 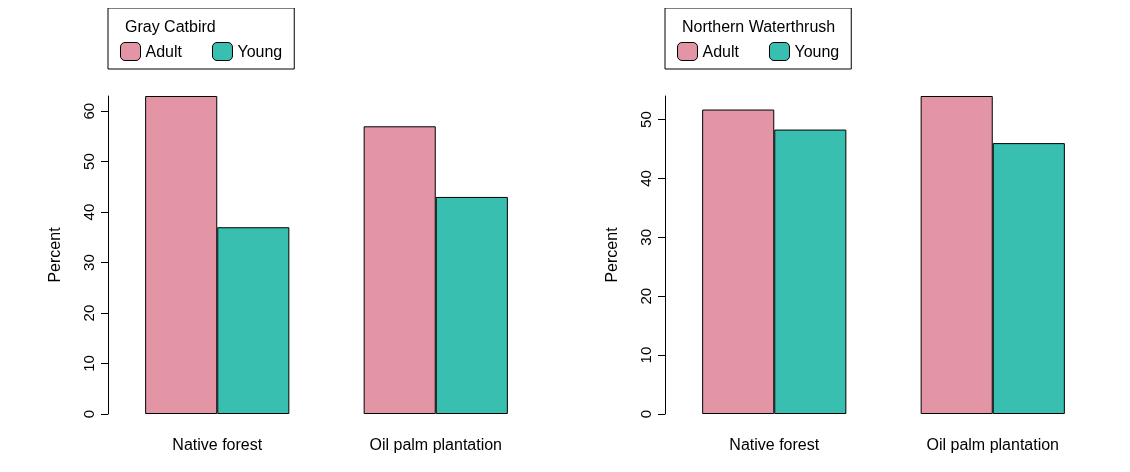 What do you see at coordinates (170, 26) in the screenshot?
I see `legend-title: Gray Catbird` at bounding box center [170, 26].